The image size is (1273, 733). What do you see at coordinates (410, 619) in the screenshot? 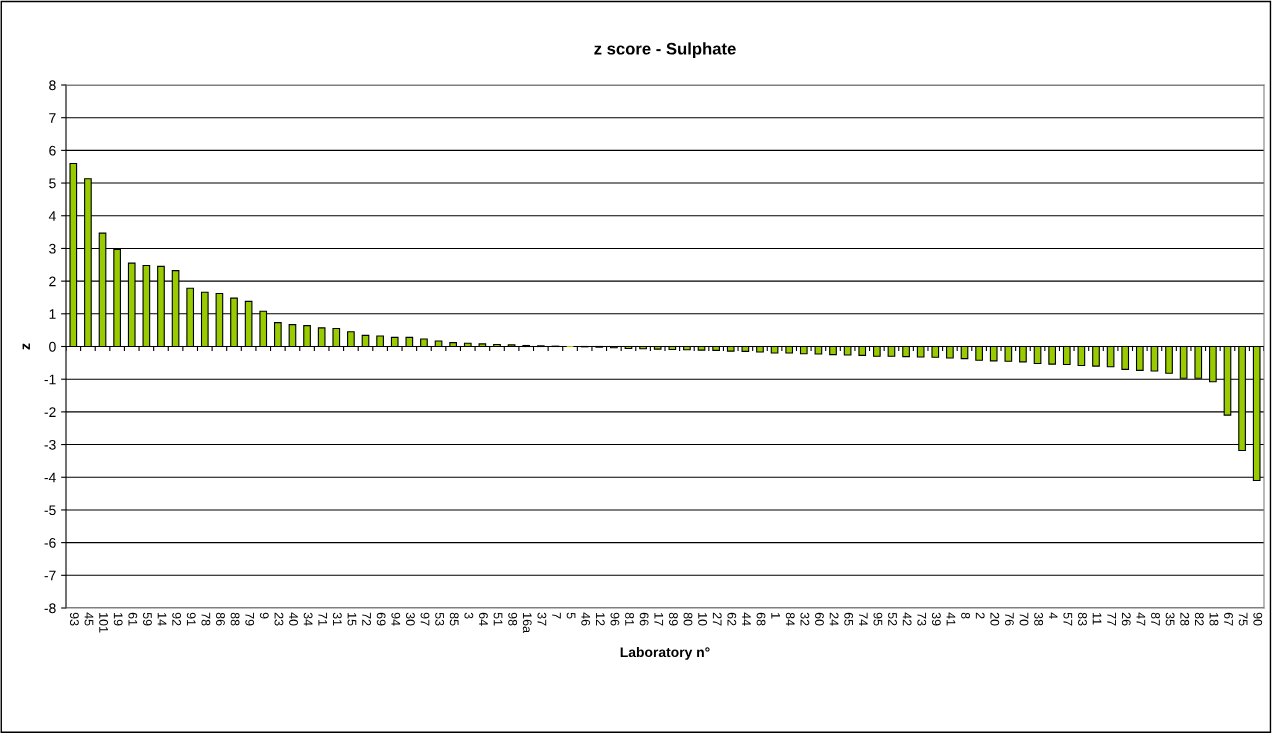
I see `x-tick-label: 30` at bounding box center [410, 619].